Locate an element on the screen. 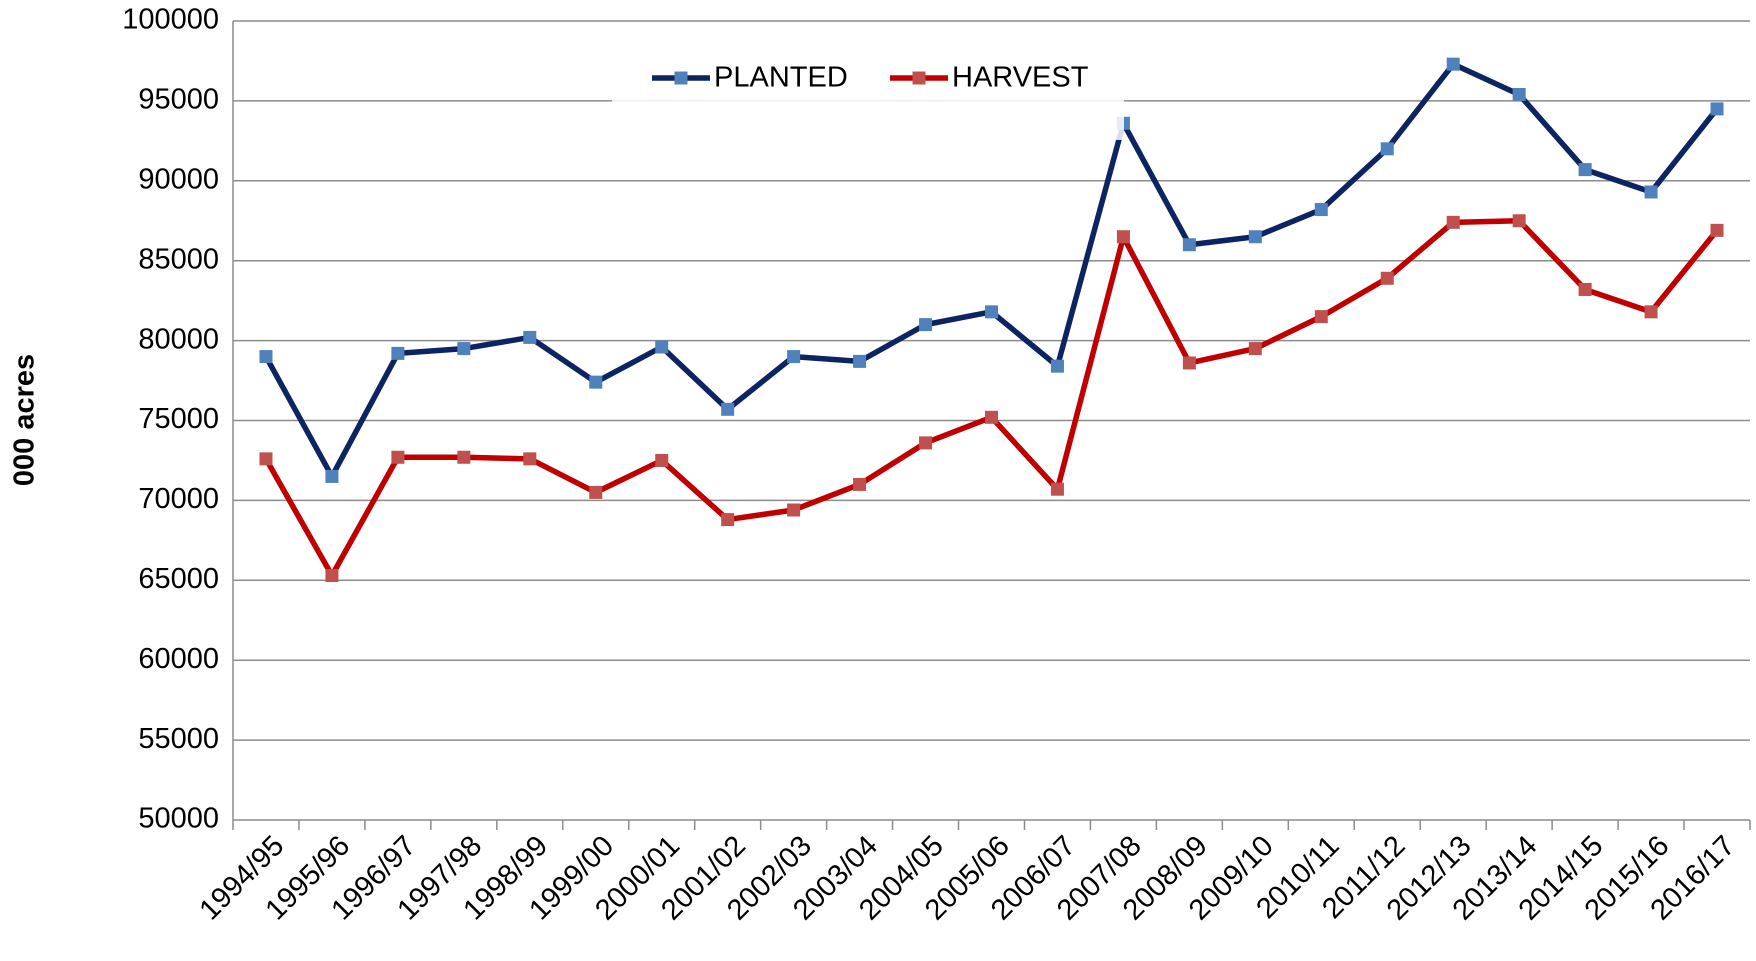 This screenshot has width=1756, height=961. y-tick-label: 95000 is located at coordinates (178, 100).